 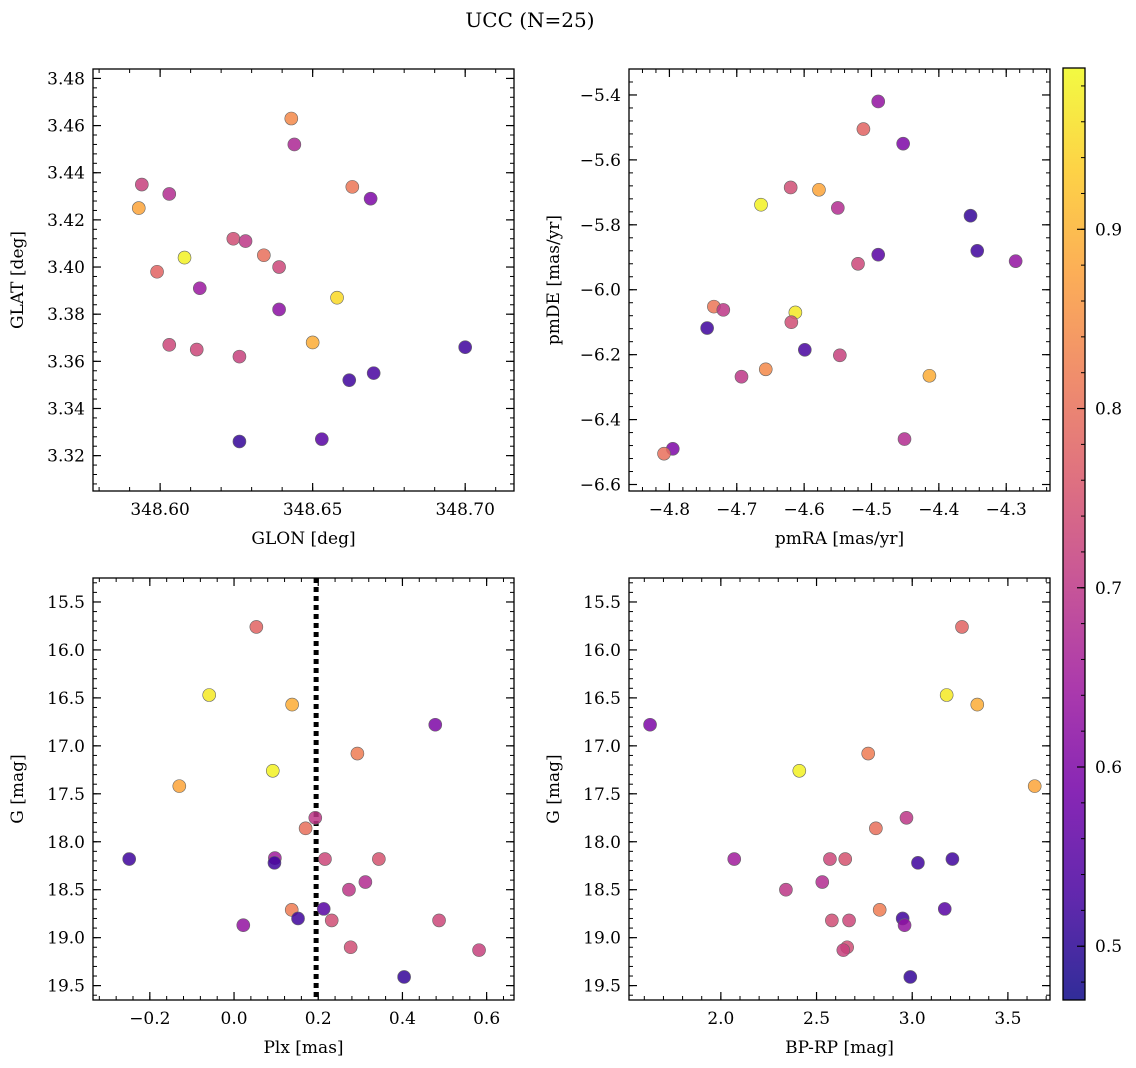 What do you see at coordinates (312, 510) in the screenshot?
I see `x-tick-label: 348.65` at bounding box center [312, 510].